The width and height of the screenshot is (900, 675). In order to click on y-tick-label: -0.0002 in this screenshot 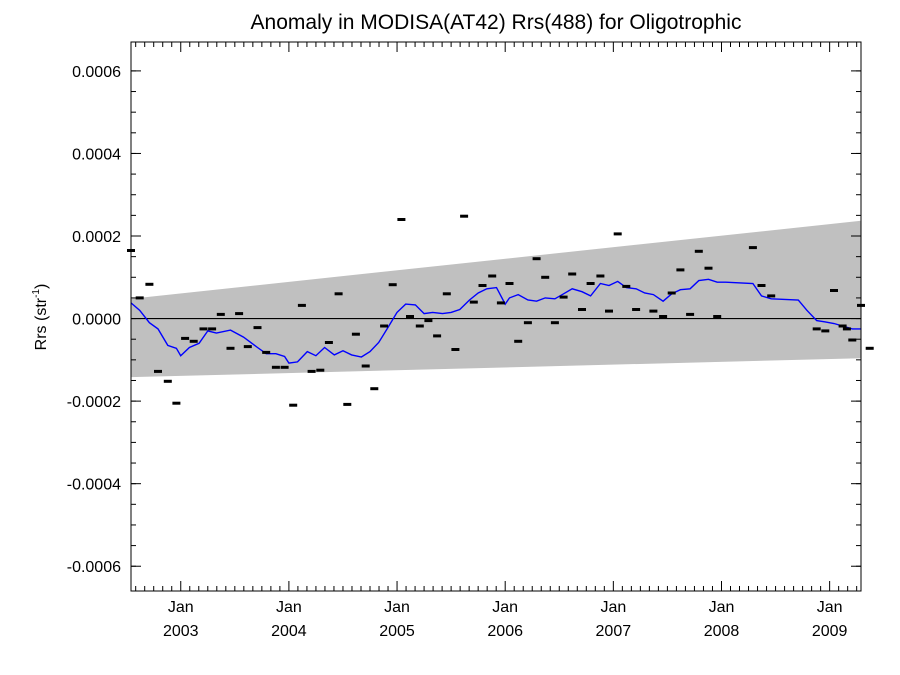, I will do `click(94, 402)`.